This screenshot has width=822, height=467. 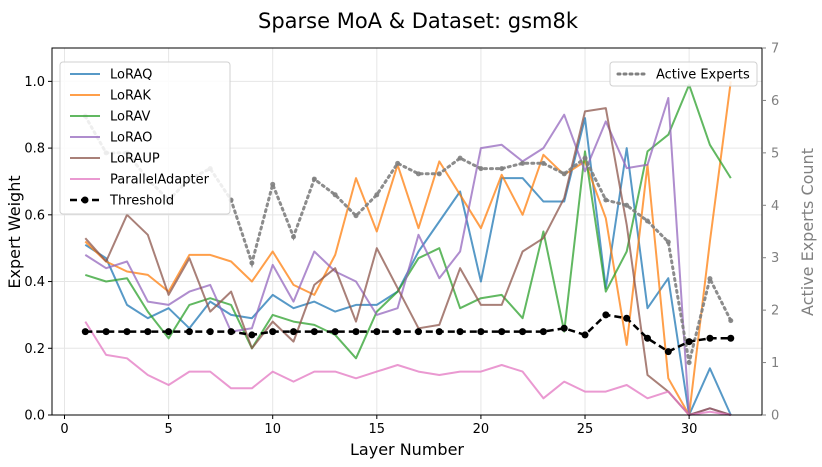 I want to click on x-tick-label: 10, so click(x=272, y=429).